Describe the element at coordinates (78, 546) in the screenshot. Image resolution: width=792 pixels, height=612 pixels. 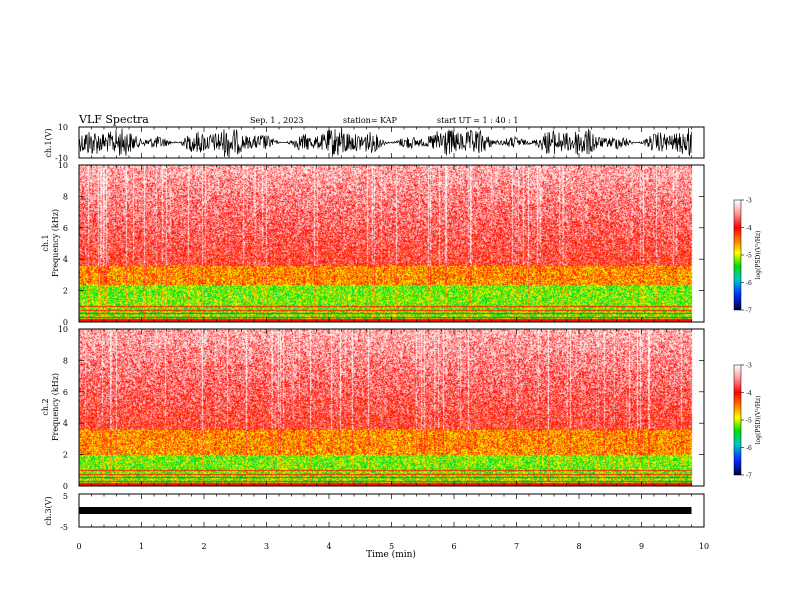
I see `time-xtick-label: 0` at that location.